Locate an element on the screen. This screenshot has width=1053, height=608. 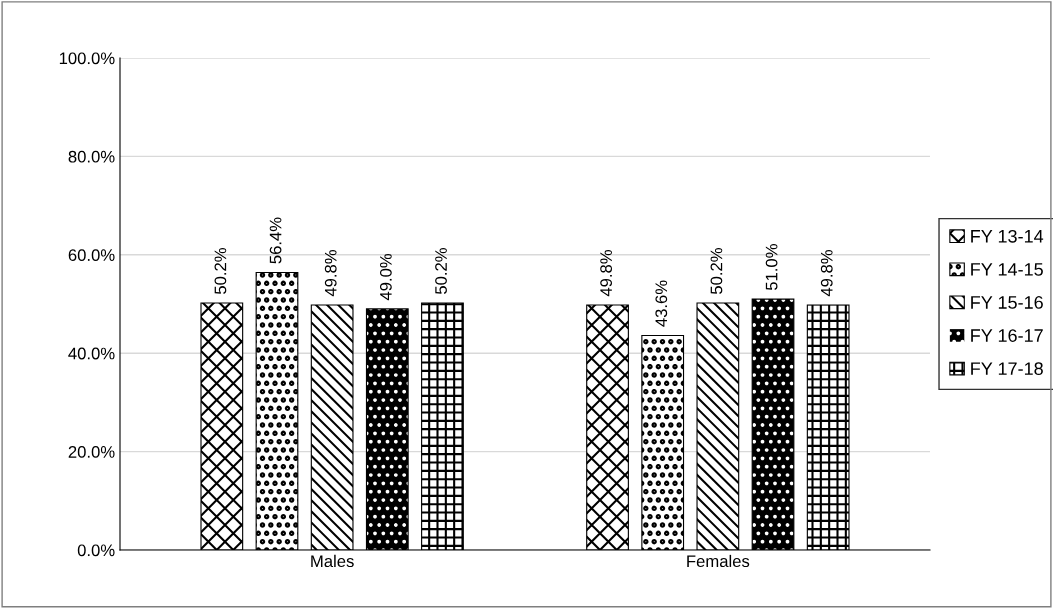
legend-label: FY 14-15 is located at coordinates (1007, 269).